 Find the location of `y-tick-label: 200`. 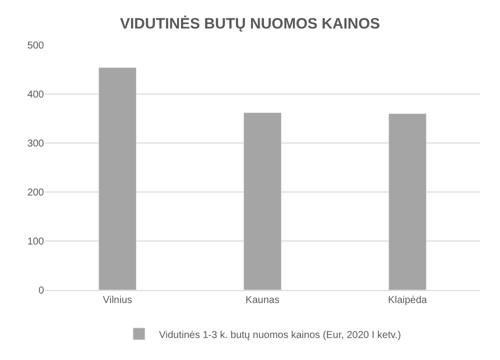

y-tick-label: 200 is located at coordinates (35, 193).